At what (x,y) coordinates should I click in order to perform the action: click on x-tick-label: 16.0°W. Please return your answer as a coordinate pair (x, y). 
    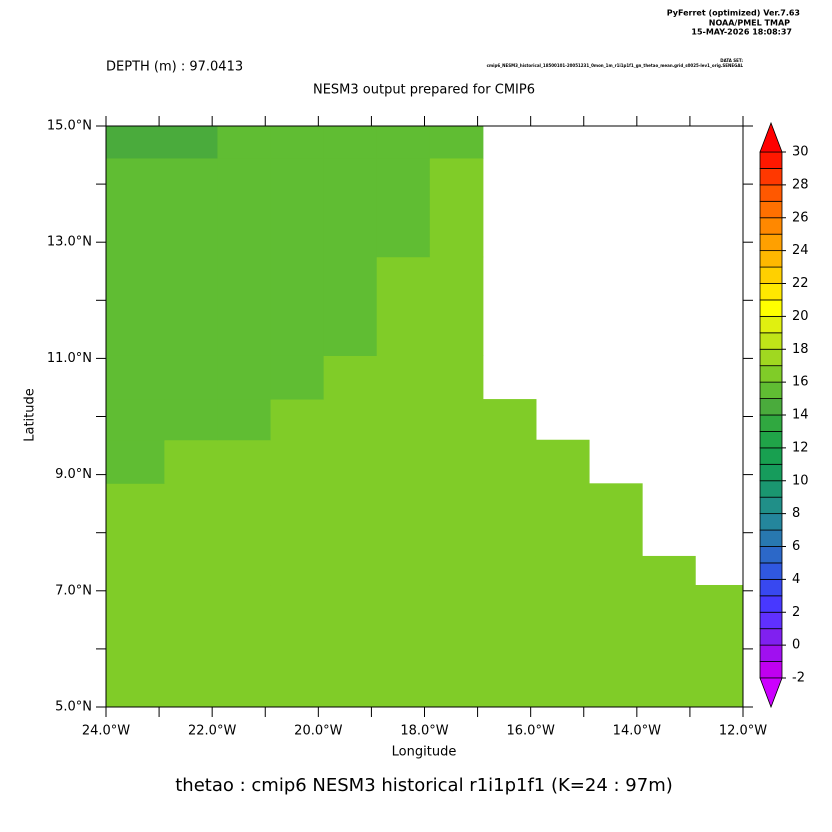
    Looking at the image, I should click on (531, 731).